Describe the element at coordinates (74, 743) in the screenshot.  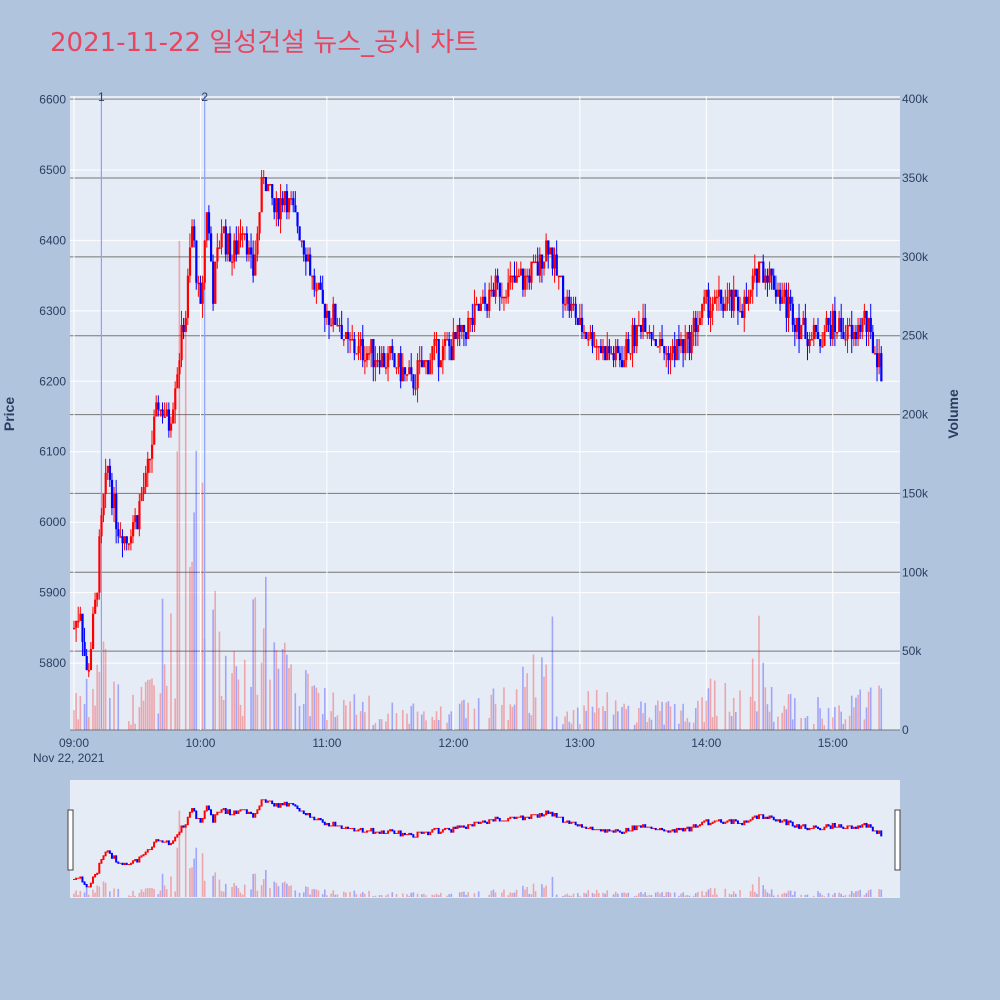
I see `time-tick-label: 09:00` at that location.